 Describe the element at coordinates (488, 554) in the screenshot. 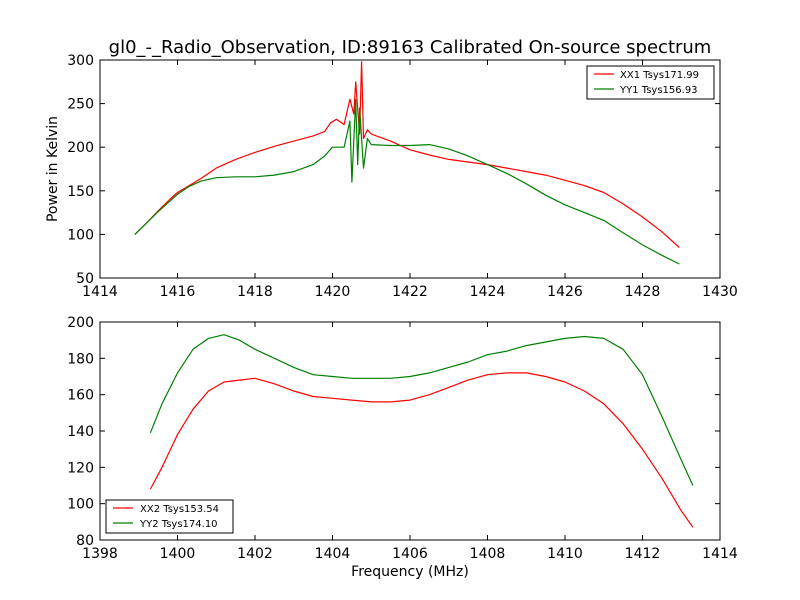

I see `bottom-x-tick-label: 1408` at that location.